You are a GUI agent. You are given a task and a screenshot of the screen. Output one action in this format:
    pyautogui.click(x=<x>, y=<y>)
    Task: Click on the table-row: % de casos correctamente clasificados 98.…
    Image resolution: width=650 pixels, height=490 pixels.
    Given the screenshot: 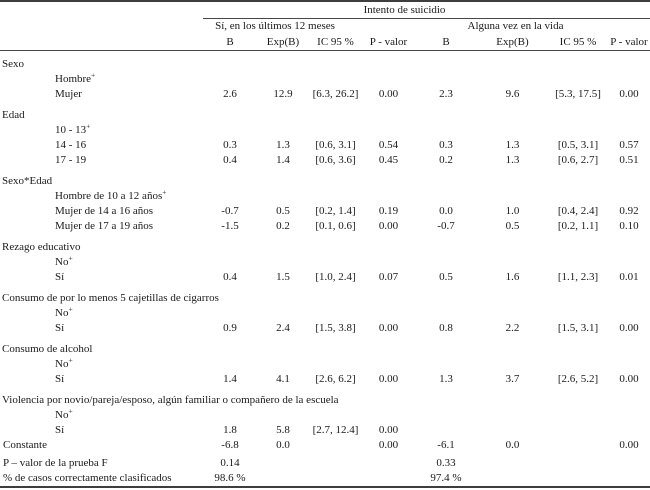 What is the action you would take?
    pyautogui.click(x=325, y=479)
    